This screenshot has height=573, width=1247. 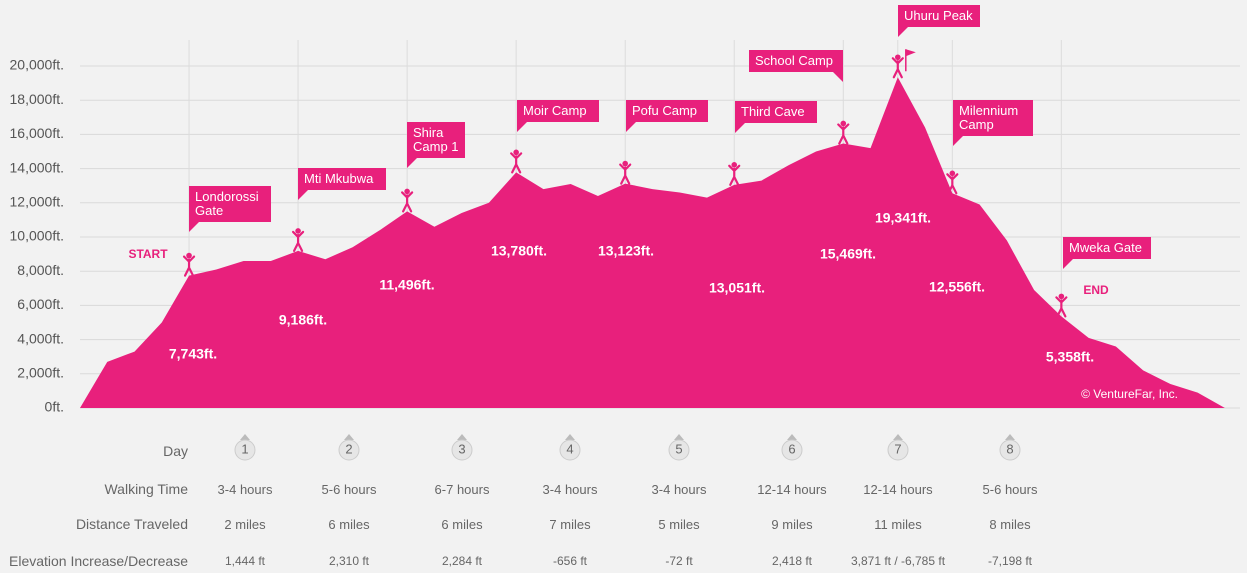 What do you see at coordinates (678, 448) in the screenshot?
I see `day-number: 5` at bounding box center [678, 448].